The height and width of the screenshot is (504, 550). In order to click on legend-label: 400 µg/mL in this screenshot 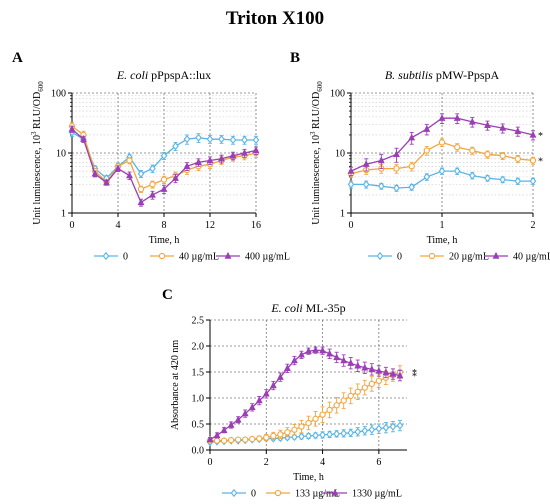, I will do `click(267, 257)`.